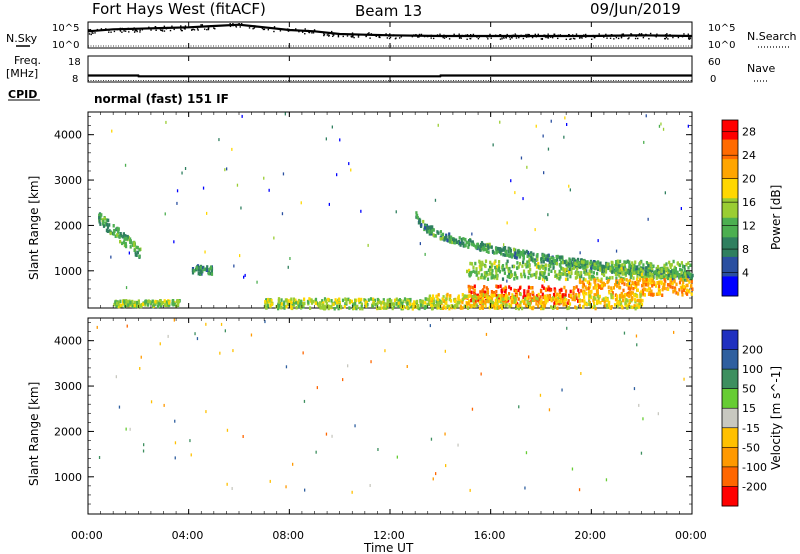 The image size is (800, 554). Describe the element at coordinates (751, 428) in the screenshot. I see `colorbar-tick-label: -15` at that location.